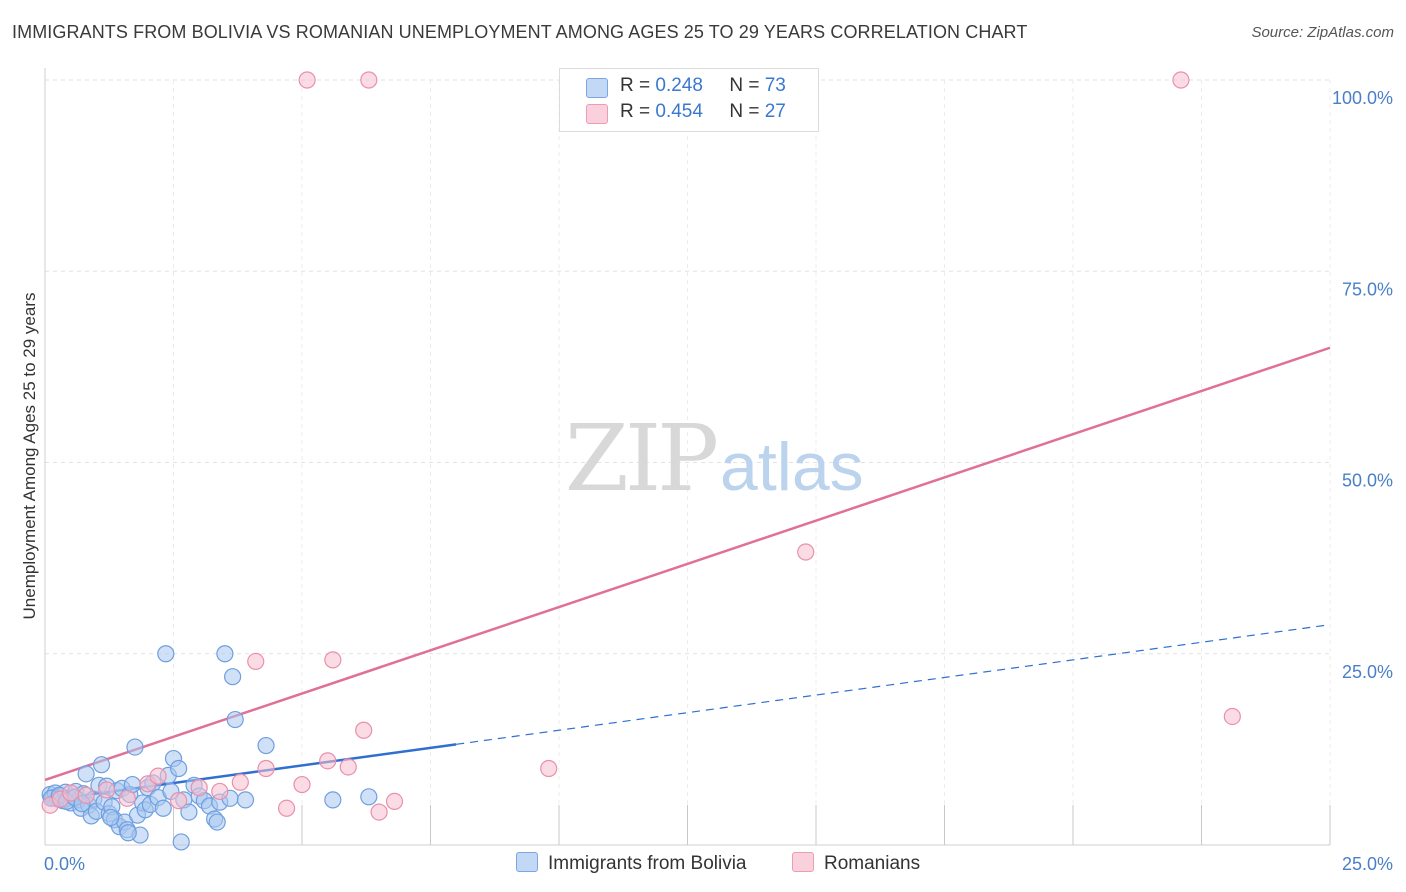 The image size is (1406, 892). Describe the element at coordinates (1322, 32) in the screenshot. I see `chart-source: Source: ZipAtlas.com` at that location.